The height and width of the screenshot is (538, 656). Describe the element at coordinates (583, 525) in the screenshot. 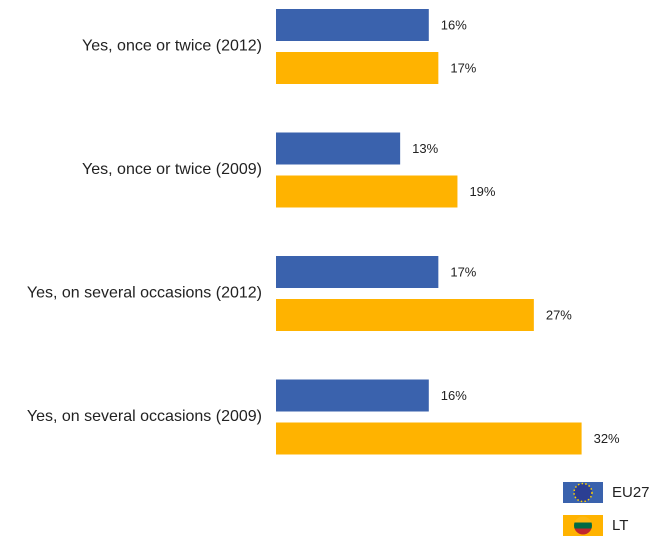

I see `legend-icon-lt-flag` at that location.